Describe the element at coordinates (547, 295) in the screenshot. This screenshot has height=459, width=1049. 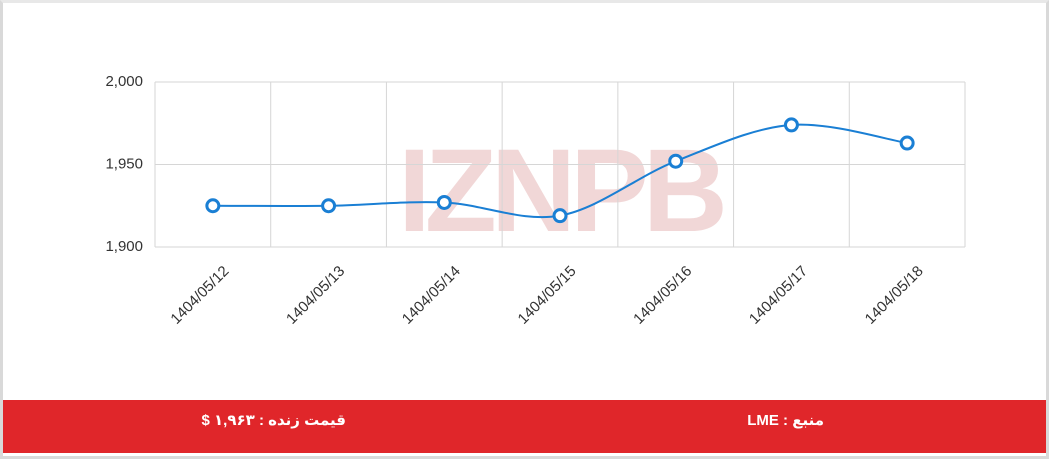
I see `x-tick-label: 1404/05/15` at that location.